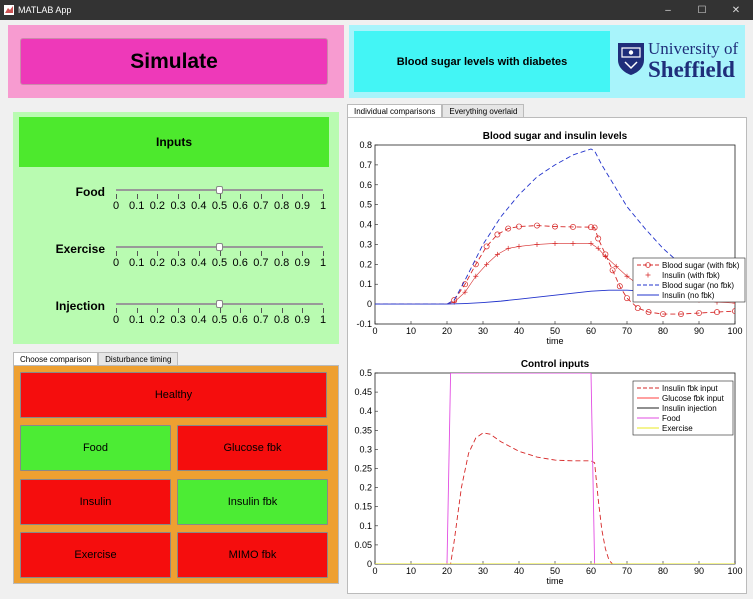 This screenshot has width=753, height=599. What do you see at coordinates (698, 285) in the screenshot?
I see `legend-label: Blood sugar (no fbk)` at bounding box center [698, 285].